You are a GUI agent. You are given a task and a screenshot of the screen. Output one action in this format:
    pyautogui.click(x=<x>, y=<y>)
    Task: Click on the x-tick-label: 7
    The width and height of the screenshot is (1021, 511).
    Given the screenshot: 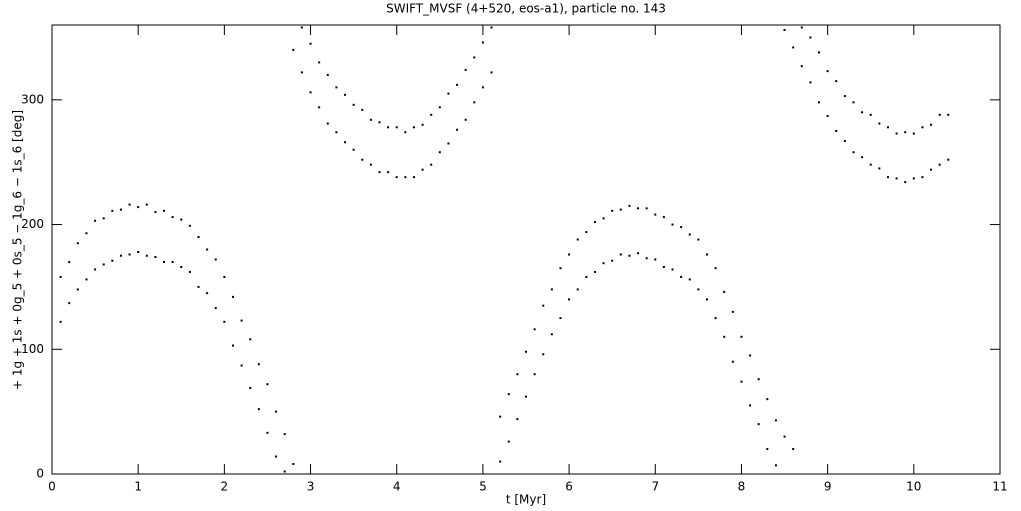 What is the action you would take?
    pyautogui.click(x=655, y=487)
    